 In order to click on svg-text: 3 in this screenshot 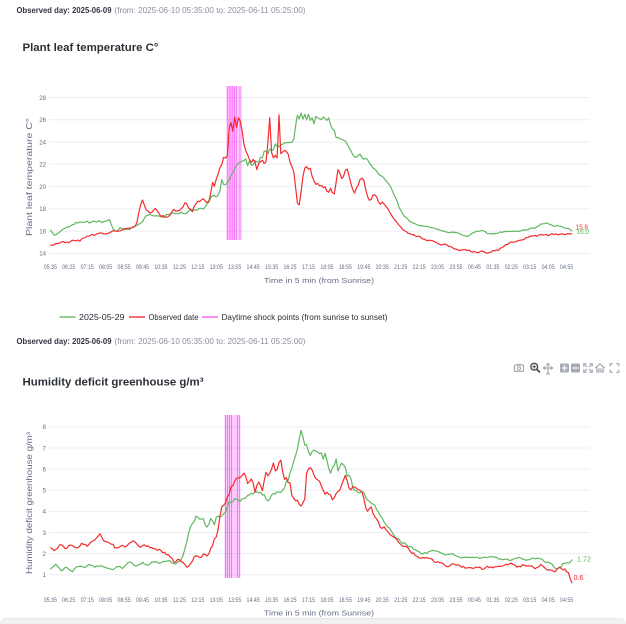, I will do `click(45, 533)`.